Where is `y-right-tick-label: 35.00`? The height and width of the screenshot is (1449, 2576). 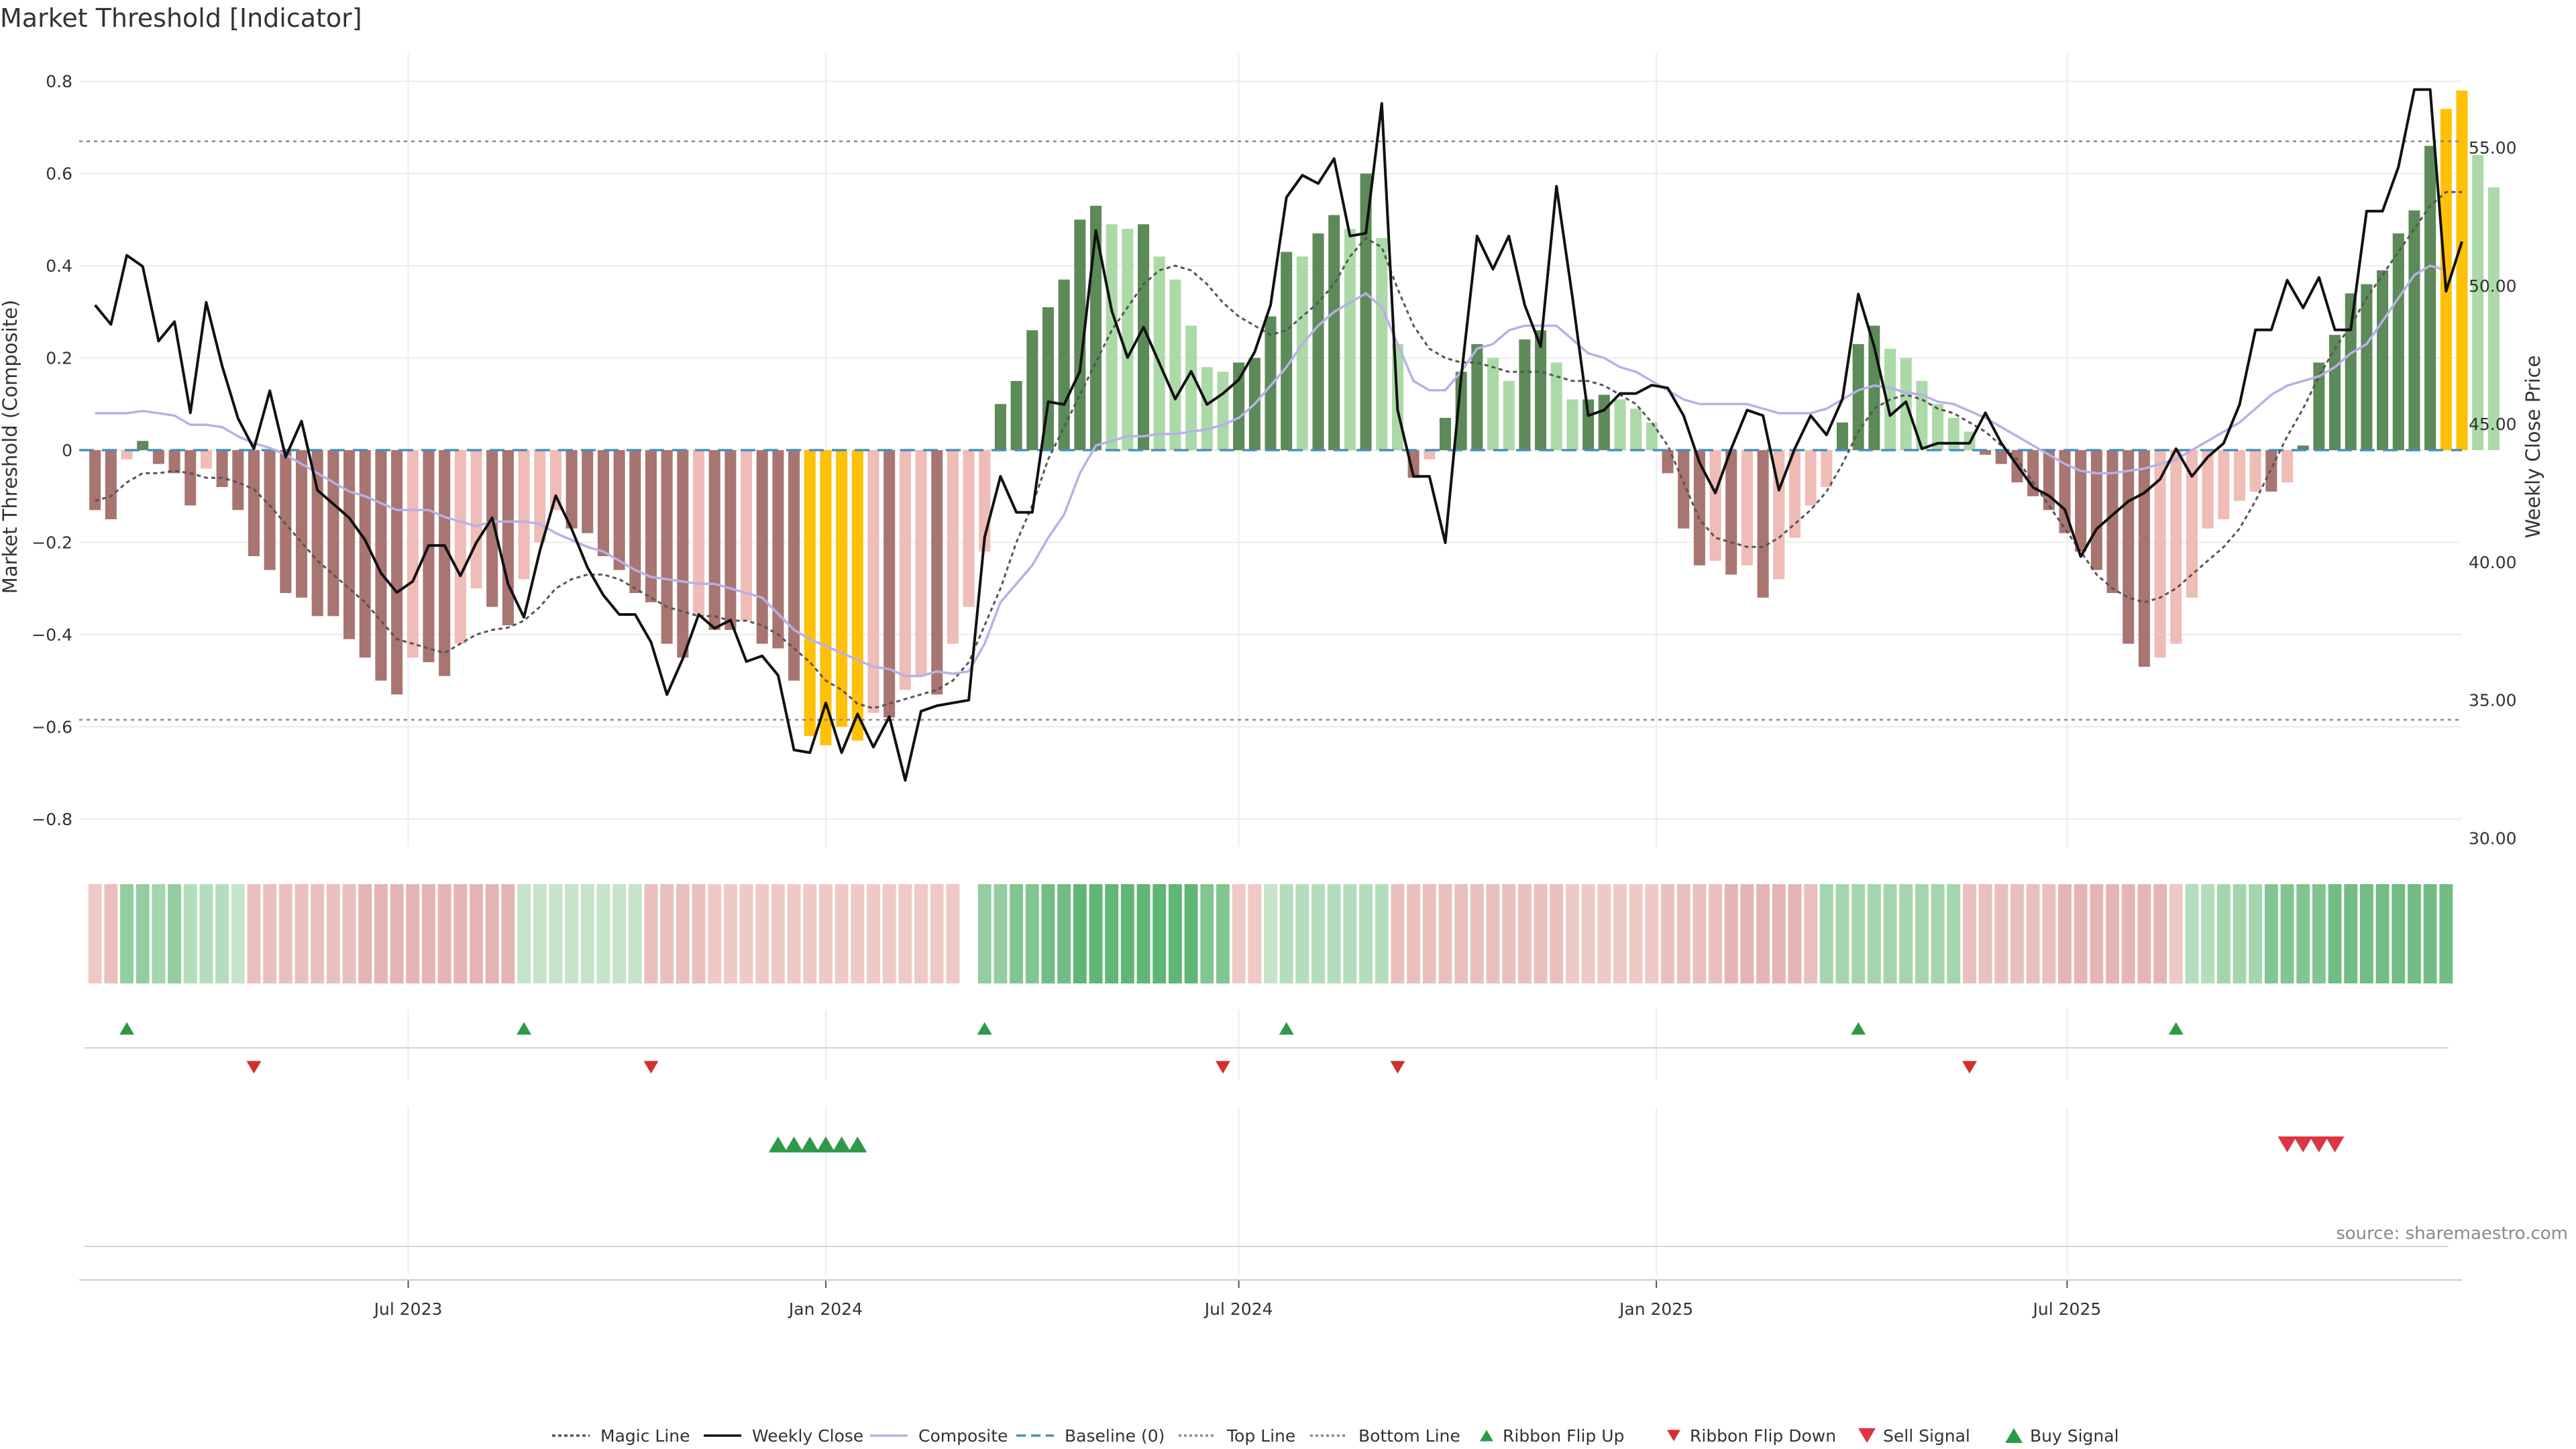
y-right-tick-label: 35.00 is located at coordinates (2493, 700).